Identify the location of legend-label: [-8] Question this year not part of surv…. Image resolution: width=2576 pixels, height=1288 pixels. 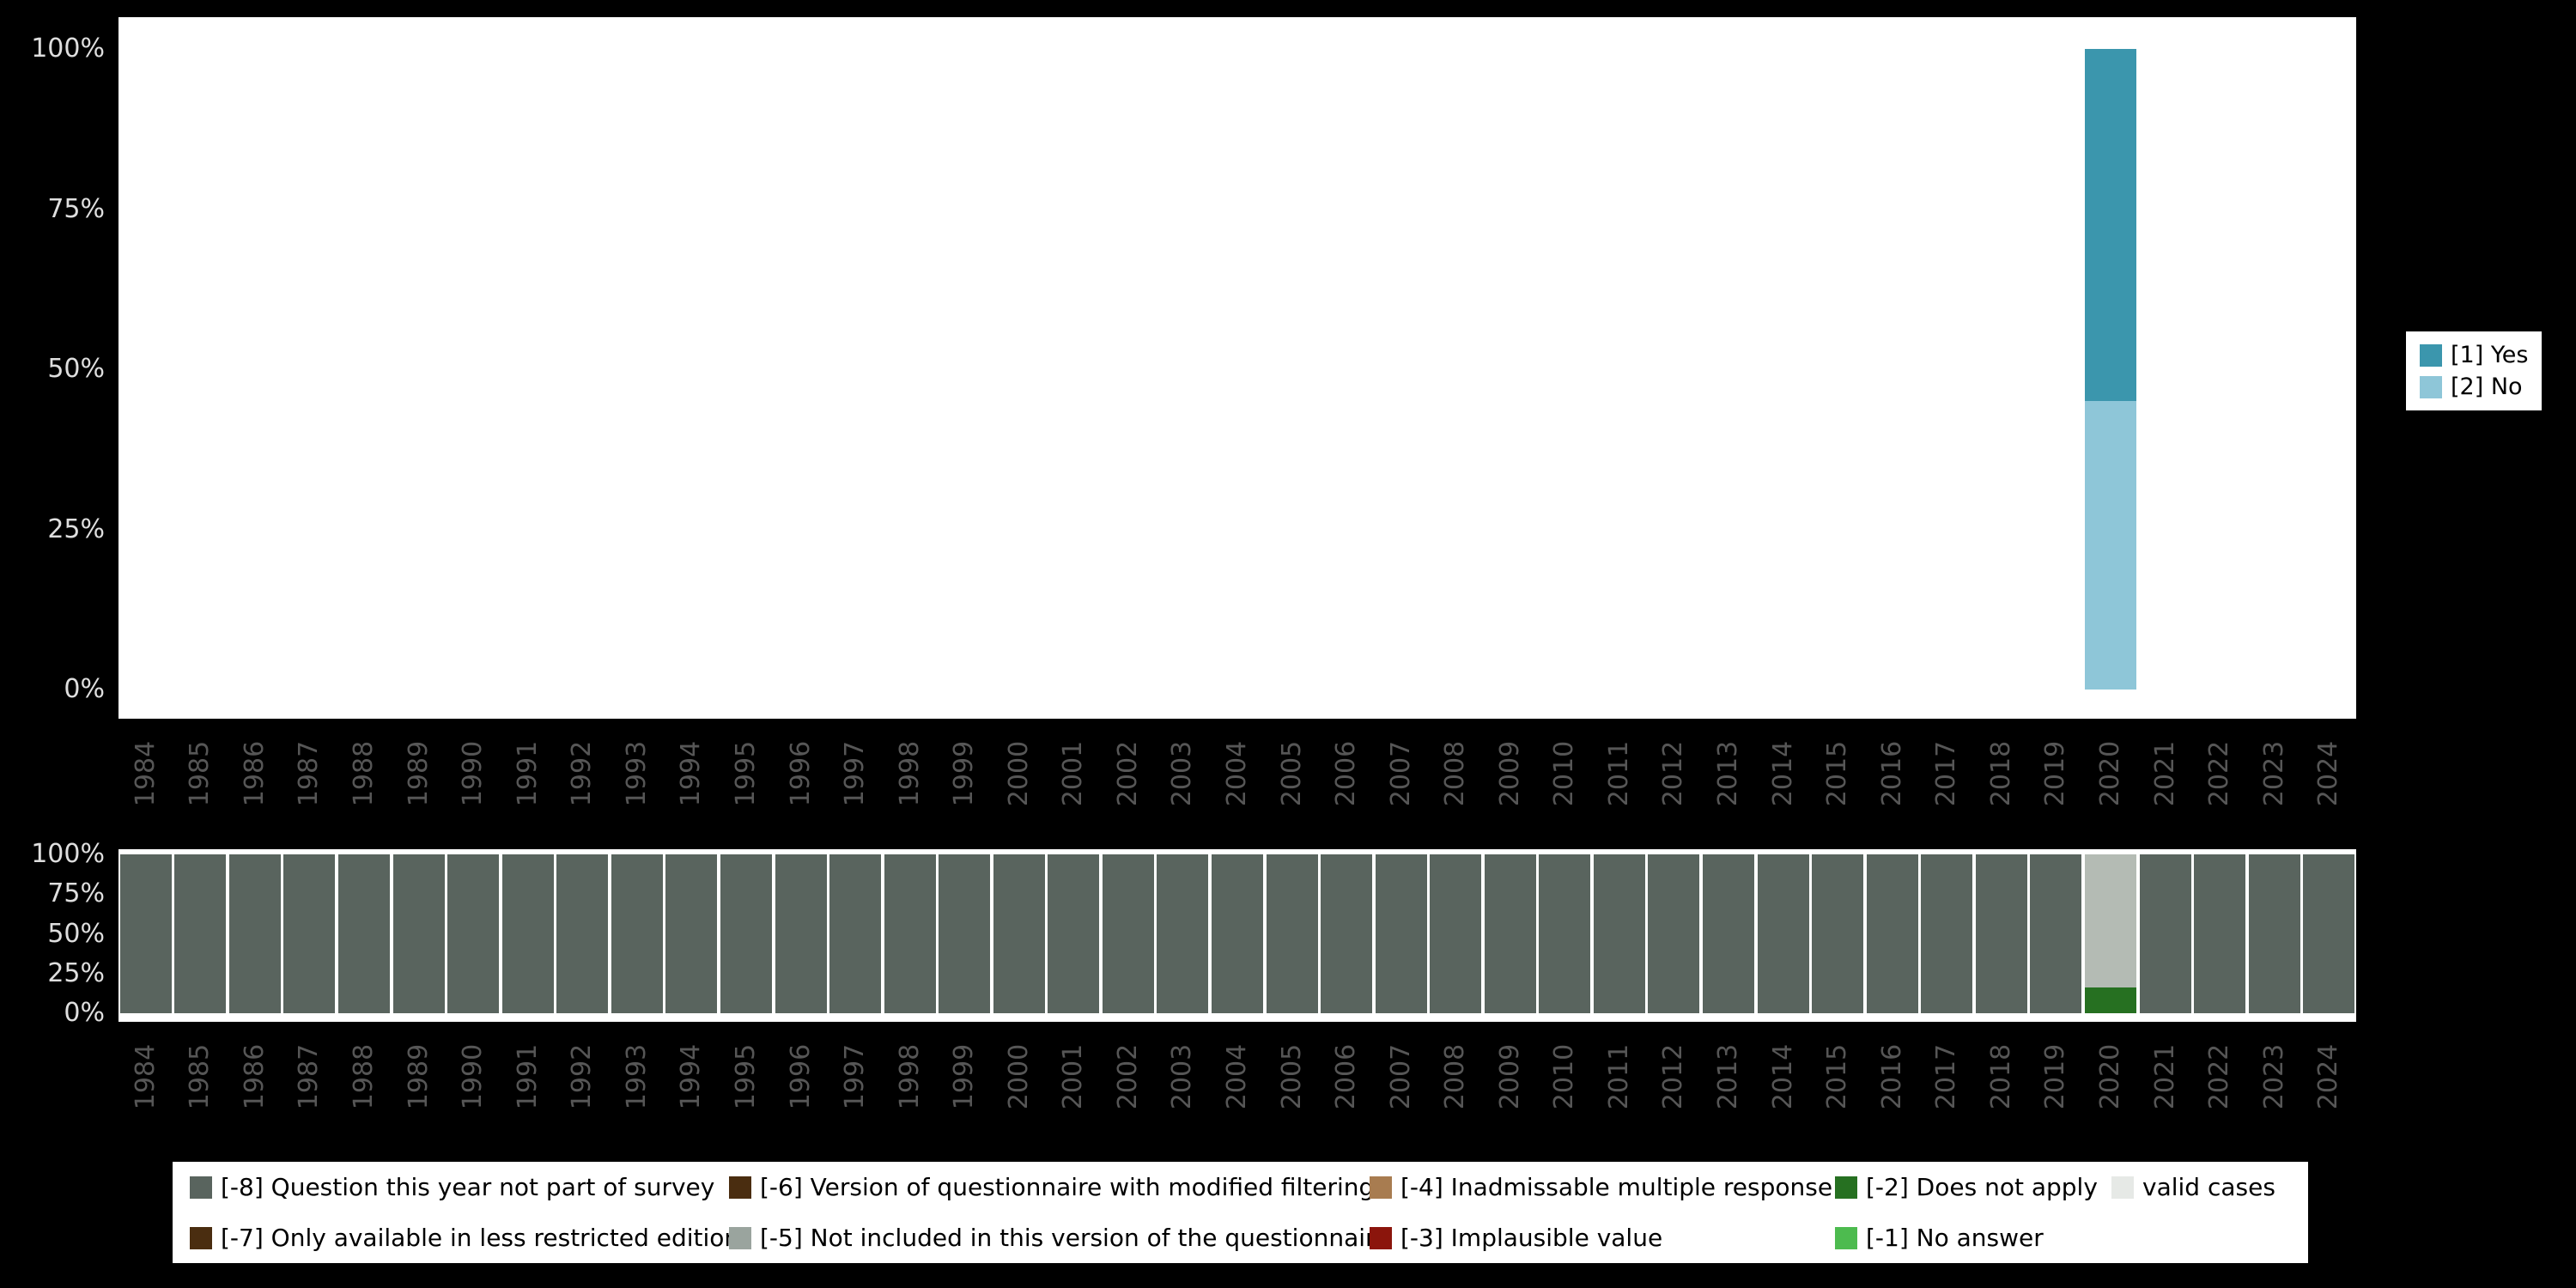
(468, 1187).